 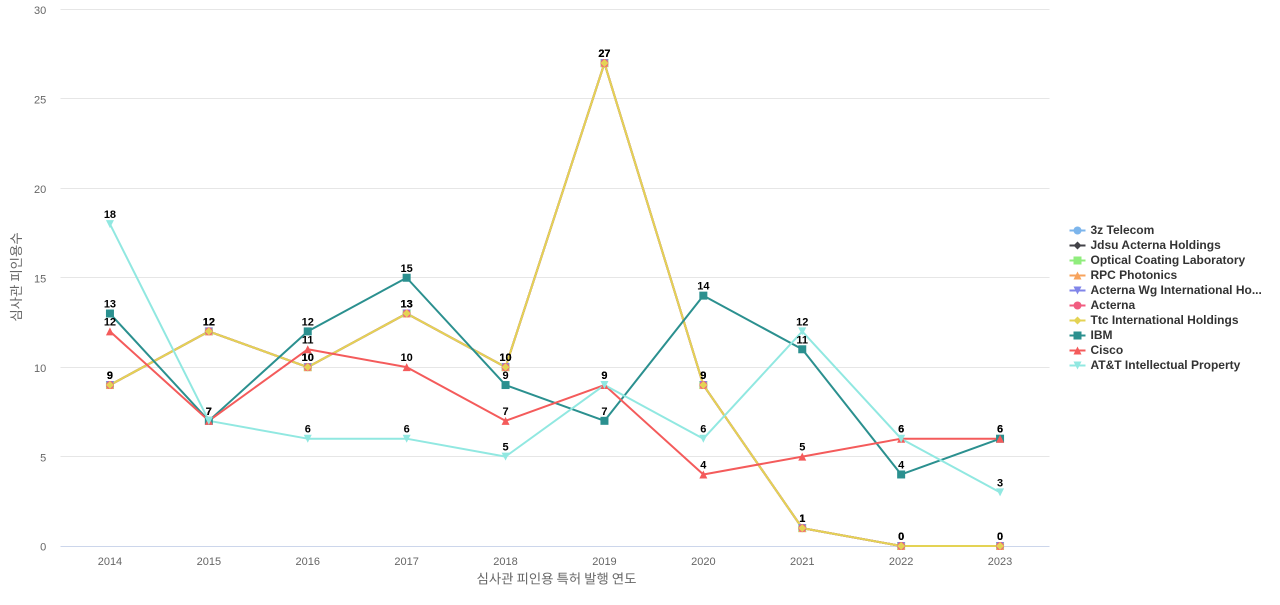 I want to click on svg-text: 3, so click(x=1000, y=483).